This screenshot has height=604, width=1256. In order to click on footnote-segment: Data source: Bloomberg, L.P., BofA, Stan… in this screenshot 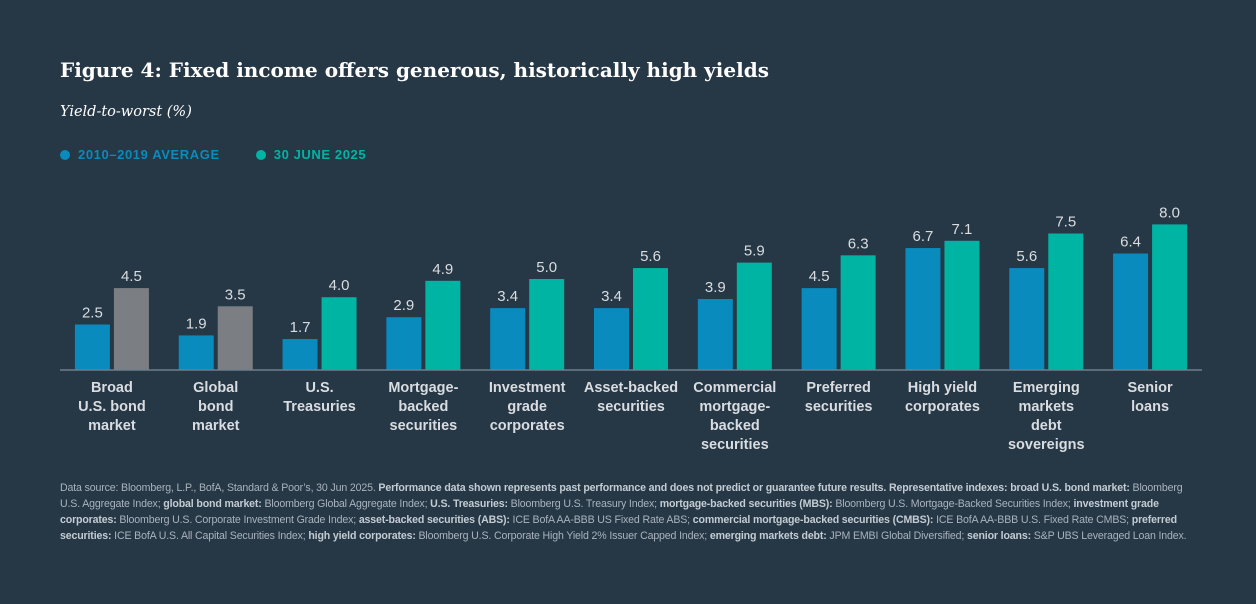, I will do `click(219, 488)`.